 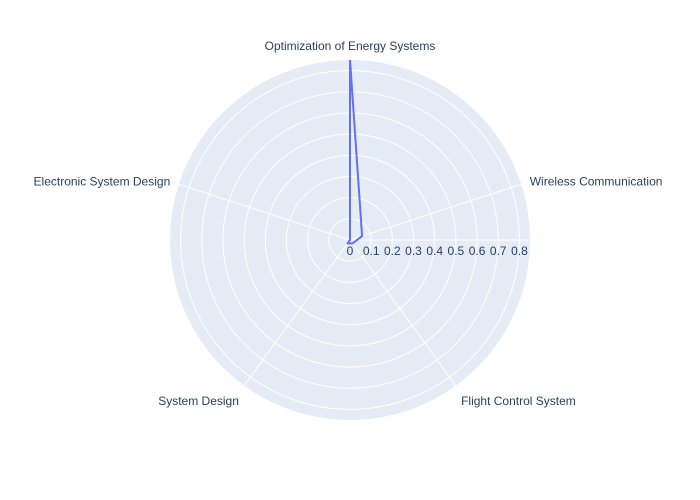 I want to click on radial-tick-label: 0.8, so click(x=519, y=251).